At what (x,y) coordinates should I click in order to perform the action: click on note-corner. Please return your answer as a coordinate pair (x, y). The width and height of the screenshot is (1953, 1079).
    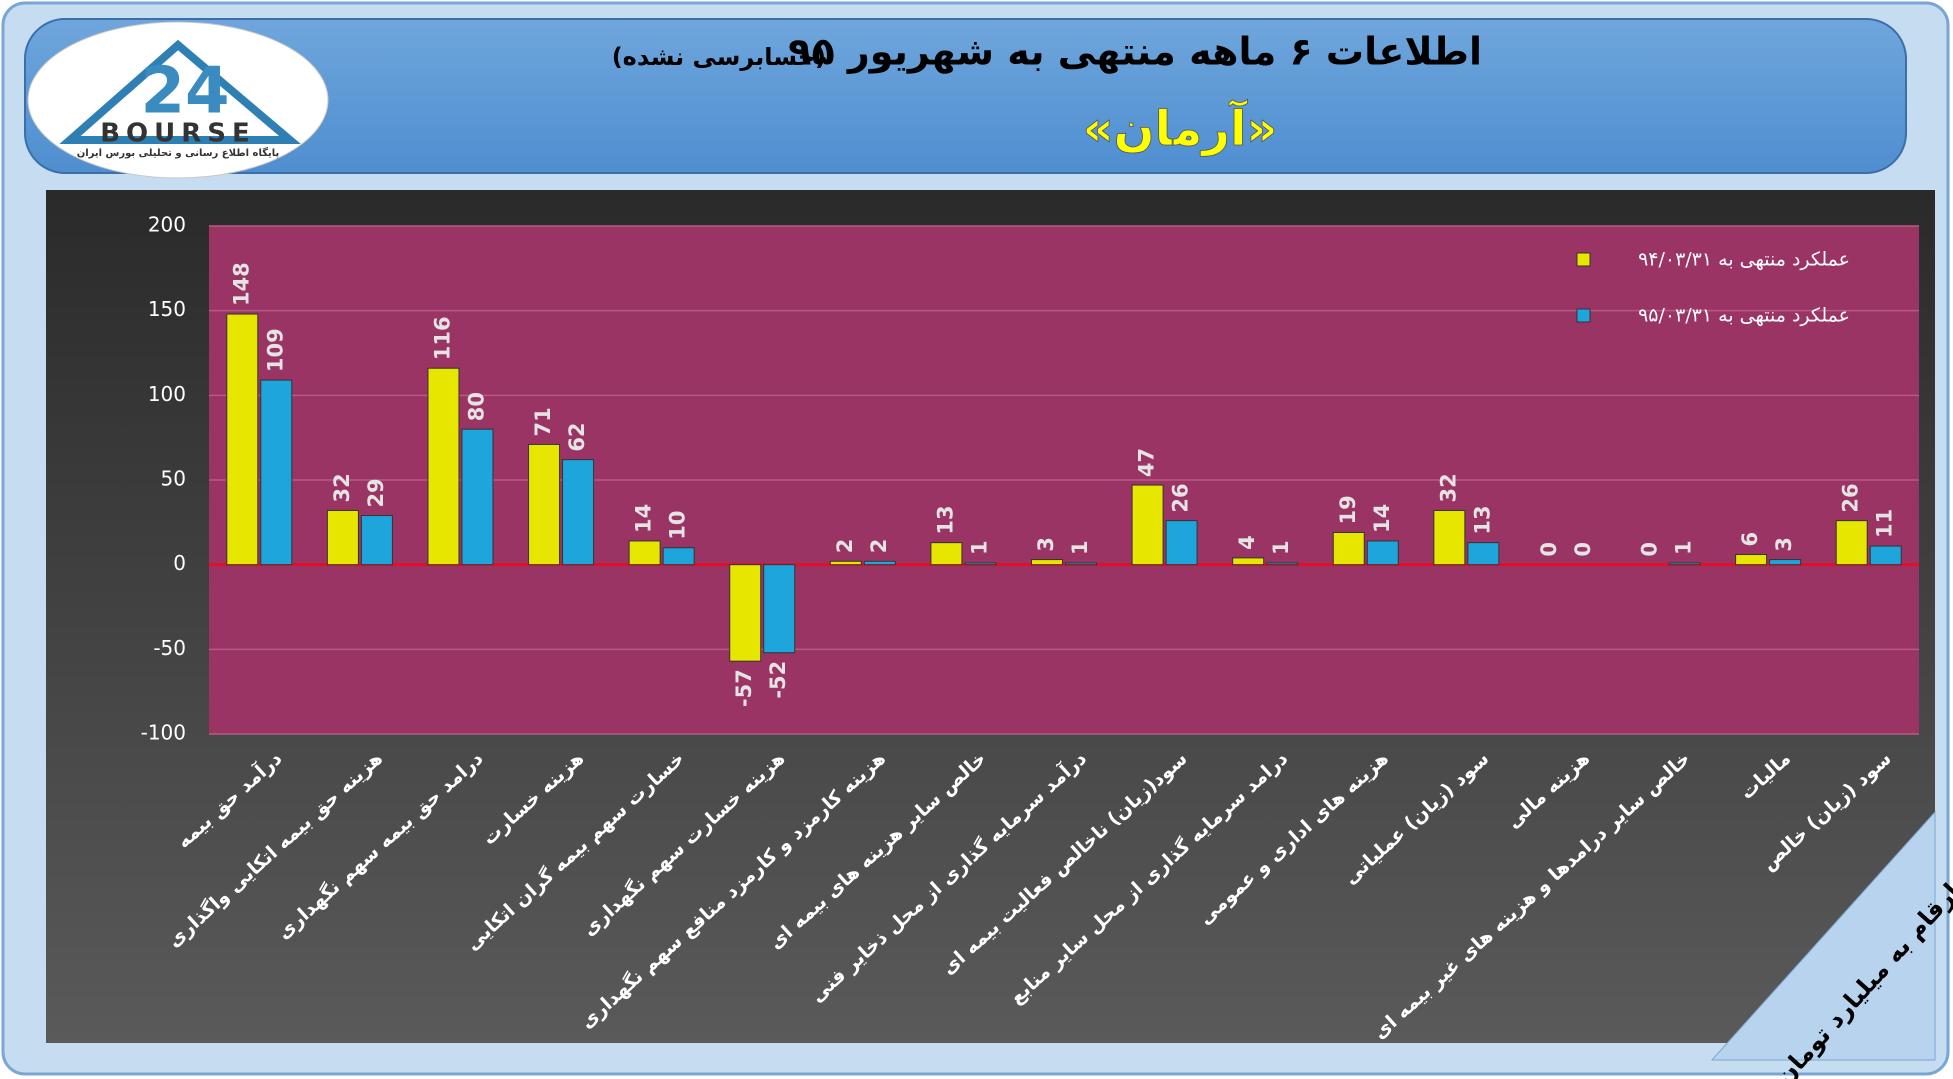
    Looking at the image, I should click on (1823, 935).